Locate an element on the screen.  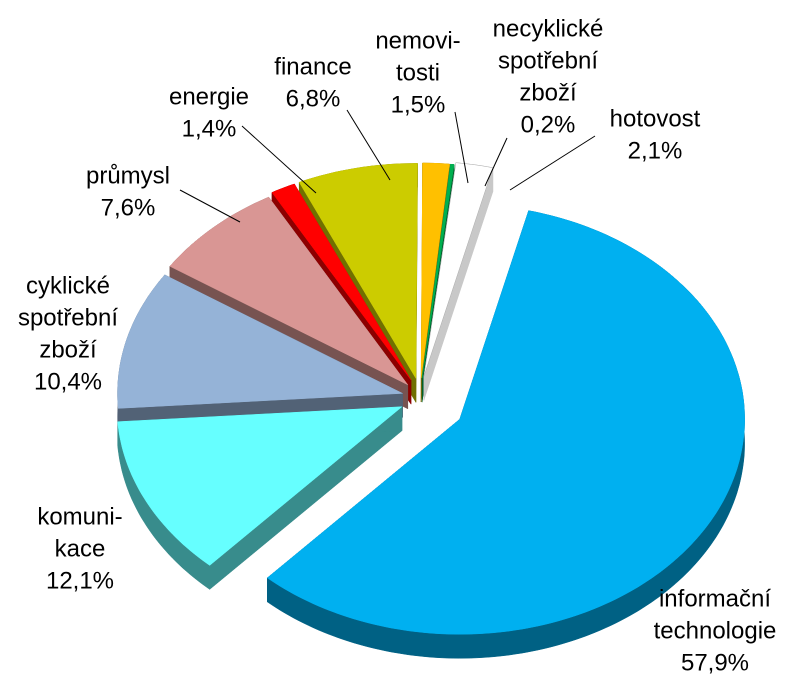
value-label: 12,1% is located at coordinates (80, 580).